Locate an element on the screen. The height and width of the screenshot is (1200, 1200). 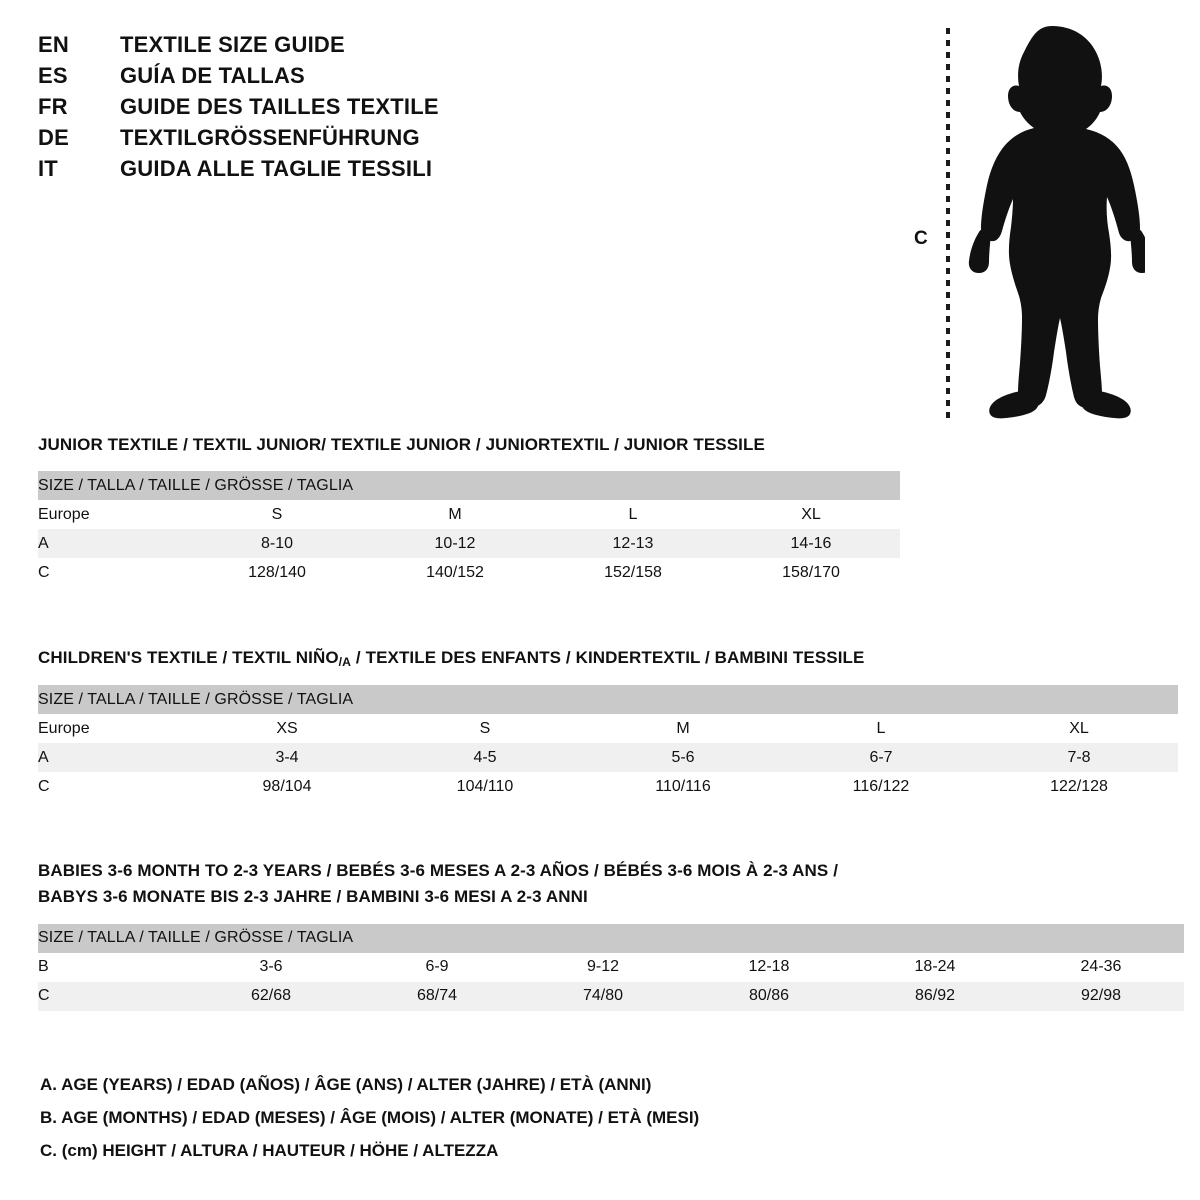
table-cell: 98/104 is located at coordinates (287, 786).